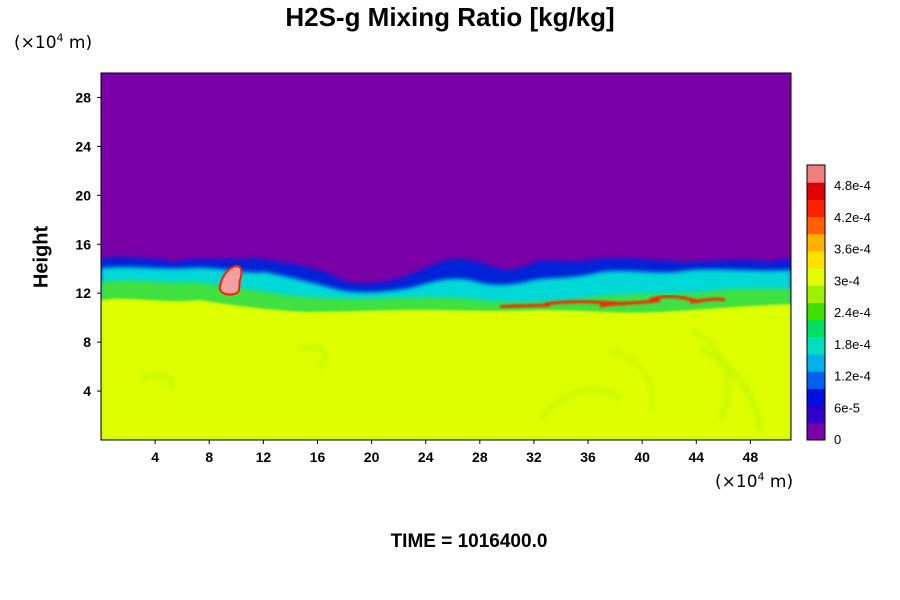 This screenshot has height=600, width=900. I want to click on x-tick-label: 44, so click(697, 457).